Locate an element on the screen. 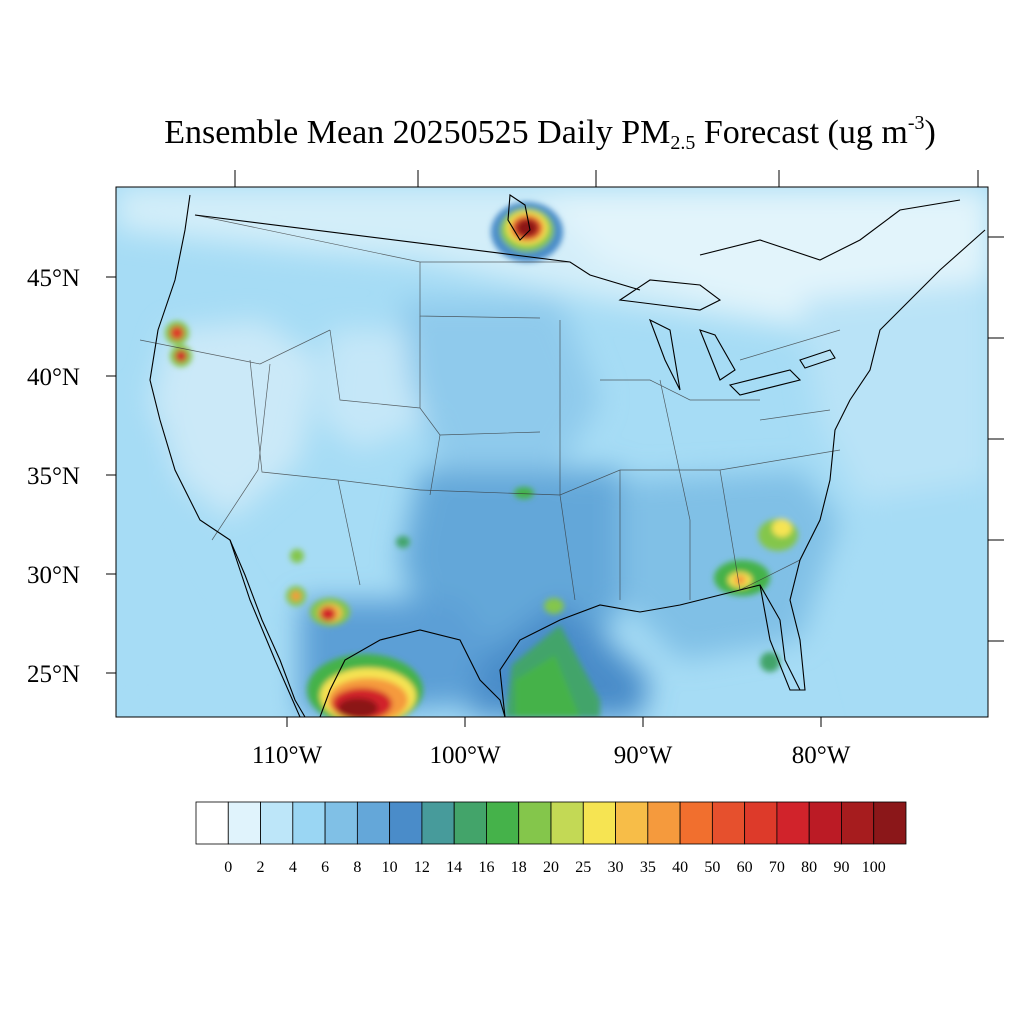 Image resolution: width=1024 pixels, height=1024 pixels. colorbar-label: 20 is located at coordinates (551, 867).